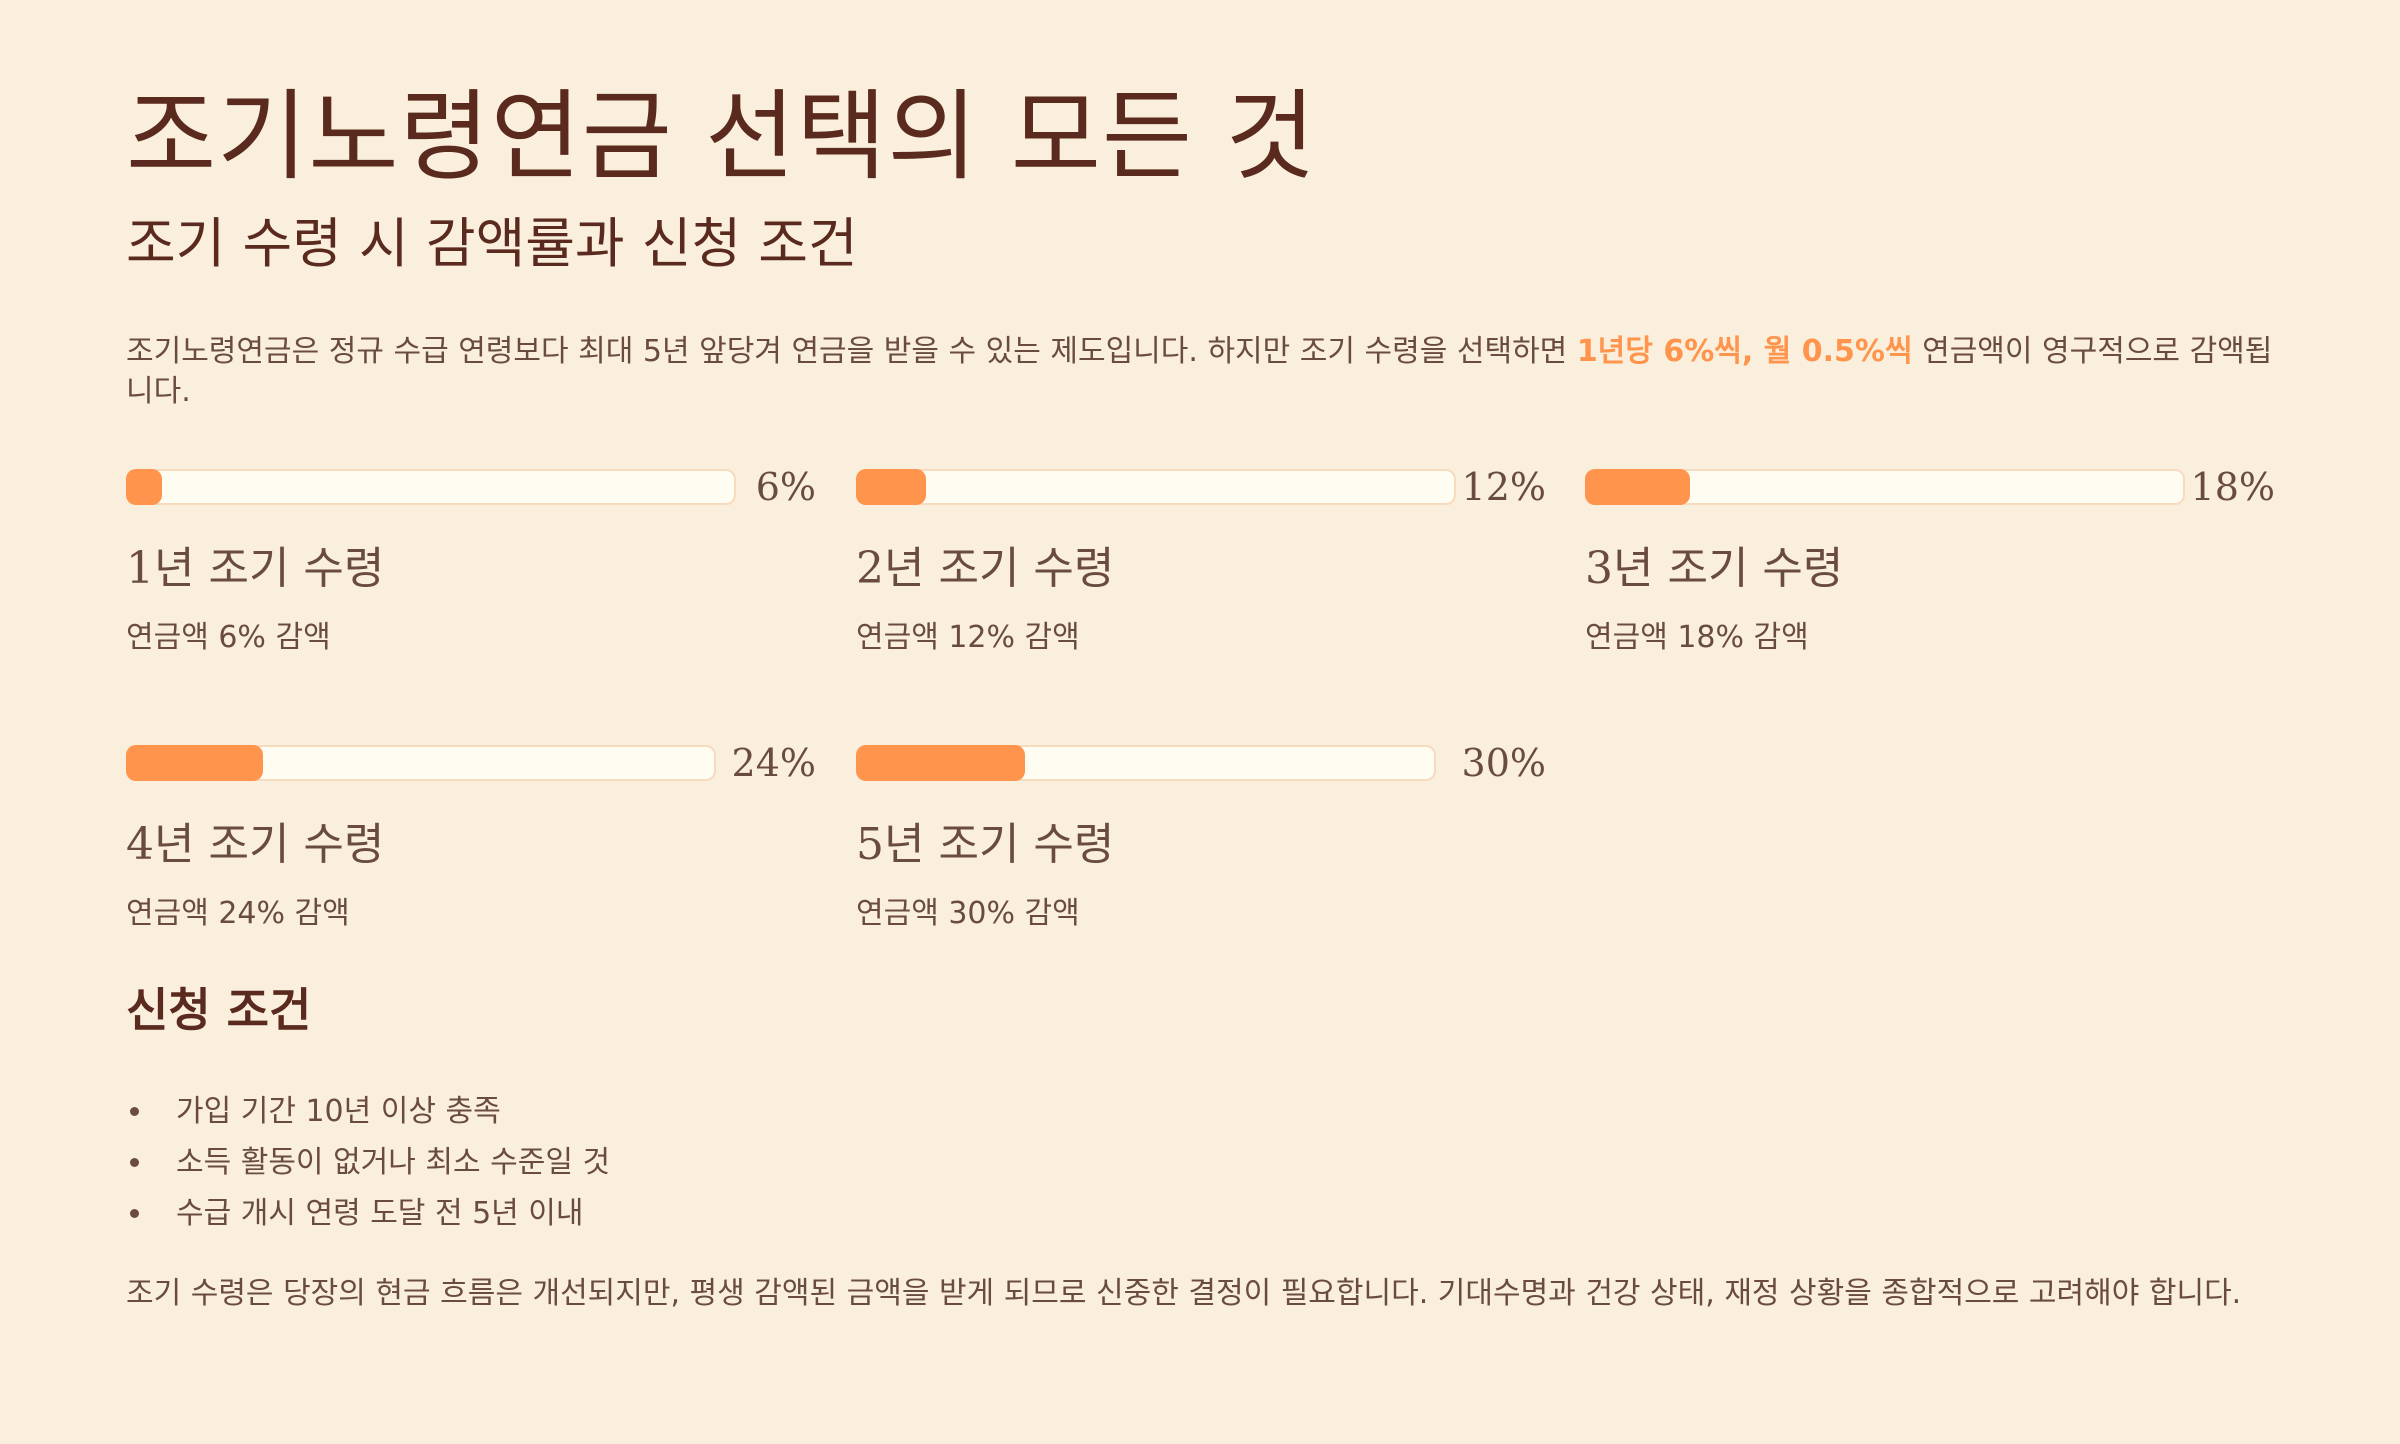 The height and width of the screenshot is (1444, 2400). Describe the element at coordinates (219, 1010) in the screenshot. I see `conditions-title: 신청 조건` at that location.